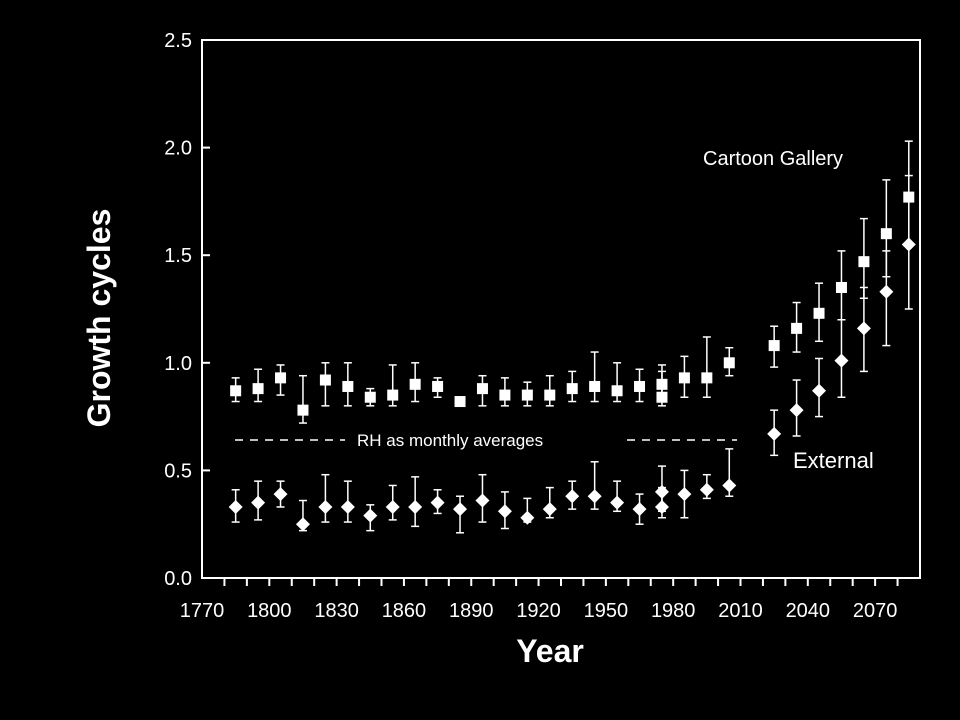 The height and width of the screenshot is (720, 960). I want to click on x-tick-label: 1920, so click(538, 611).